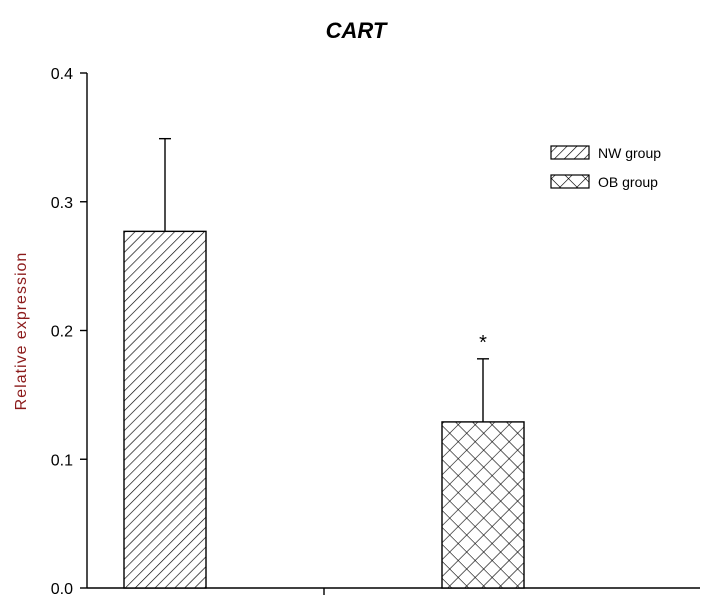 This screenshot has height=598, width=710. I want to click on y-axis-label: Relative expression, so click(21, 331).